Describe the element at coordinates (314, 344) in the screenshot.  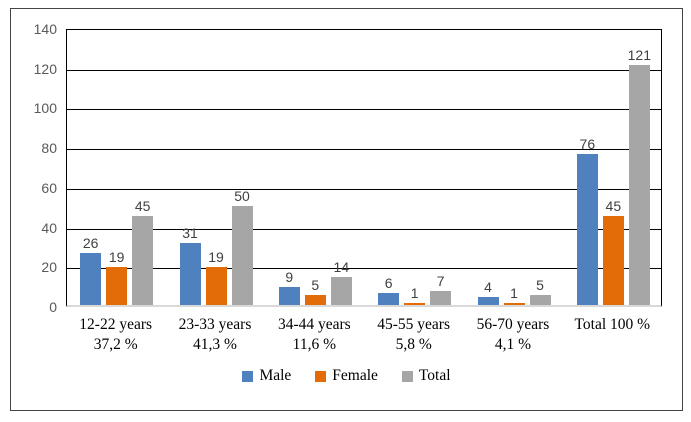
I see `category-label-percent: 11,6 %` at that location.